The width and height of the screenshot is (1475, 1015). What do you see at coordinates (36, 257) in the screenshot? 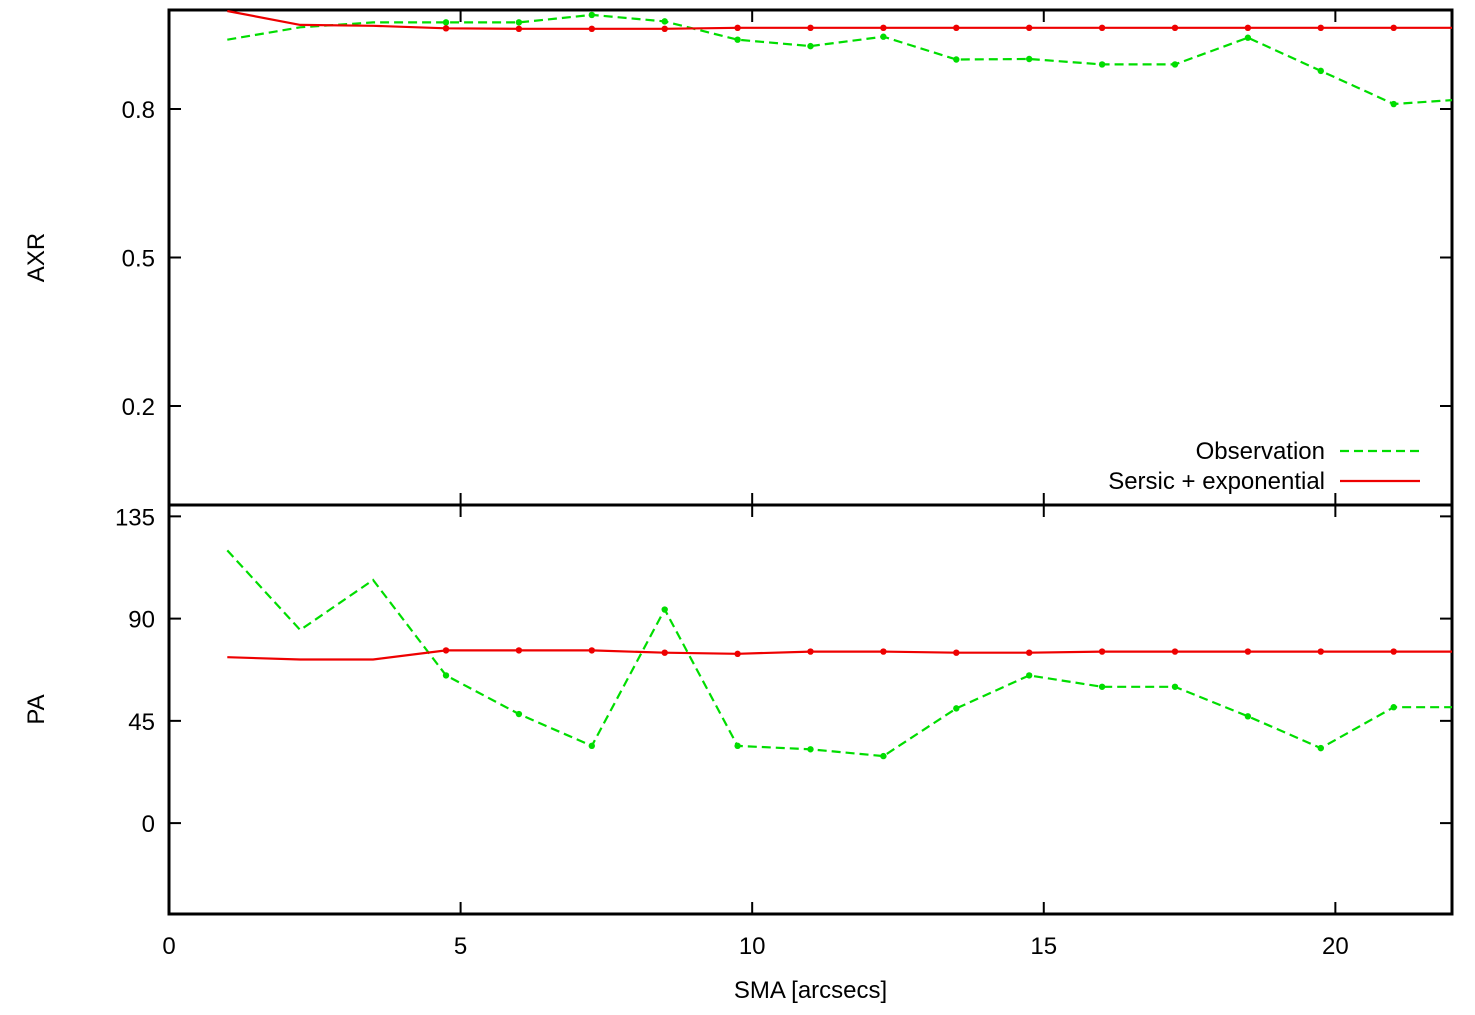
I see `y-axis-title: AXR` at bounding box center [36, 257].